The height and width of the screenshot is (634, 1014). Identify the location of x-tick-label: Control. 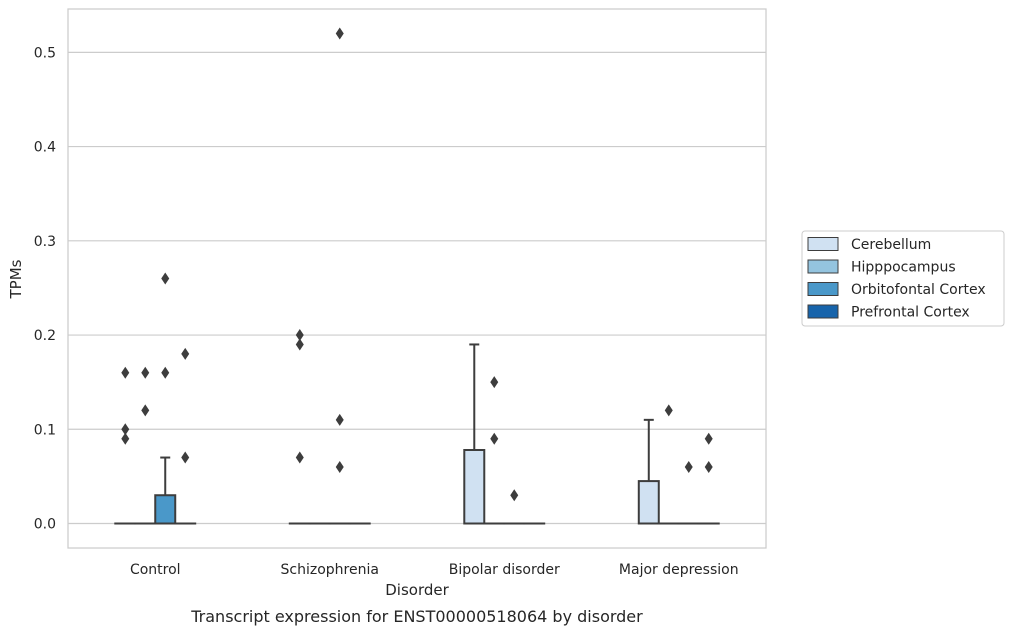
(155, 570).